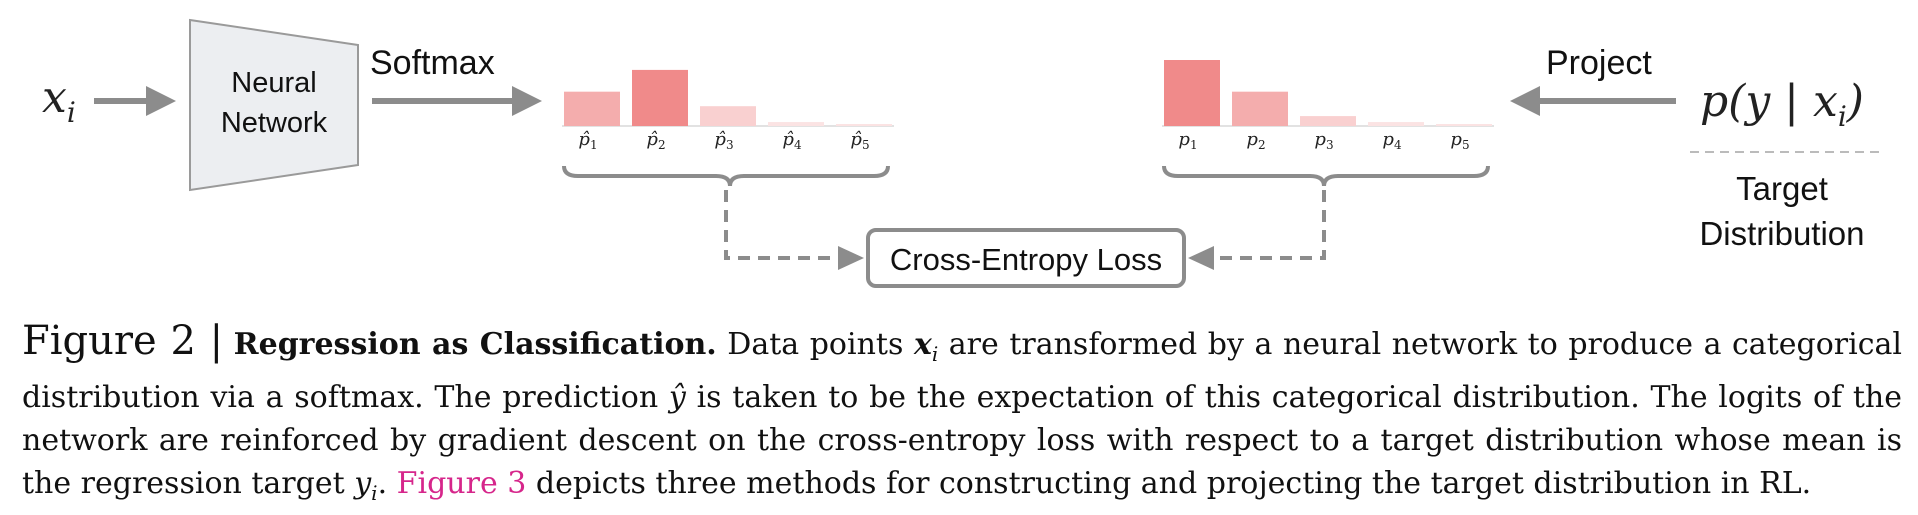 This screenshot has height=515, width=1918. Describe the element at coordinates (859, 140) in the screenshot. I see `predicted-label-5: p̂5` at that location.